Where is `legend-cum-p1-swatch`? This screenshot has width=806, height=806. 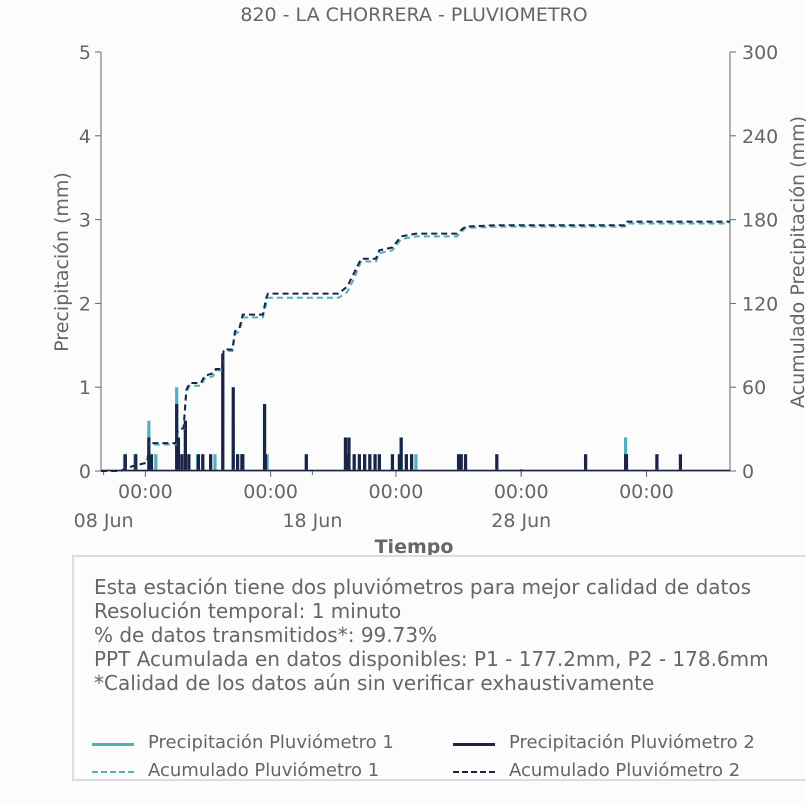 legend-cum-p1-swatch is located at coordinates (113, 772).